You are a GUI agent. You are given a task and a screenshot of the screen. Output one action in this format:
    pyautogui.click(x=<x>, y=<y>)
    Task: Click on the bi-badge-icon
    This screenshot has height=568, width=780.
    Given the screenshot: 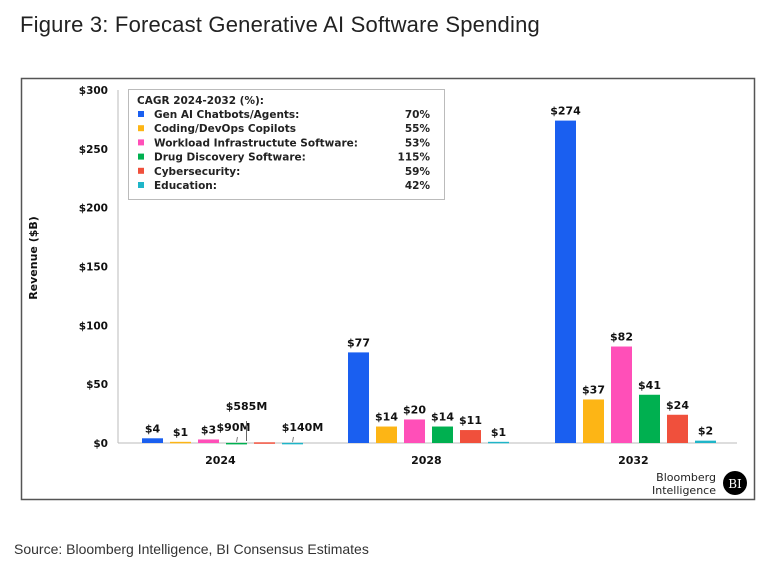 What is the action you would take?
    pyautogui.click(x=735, y=483)
    